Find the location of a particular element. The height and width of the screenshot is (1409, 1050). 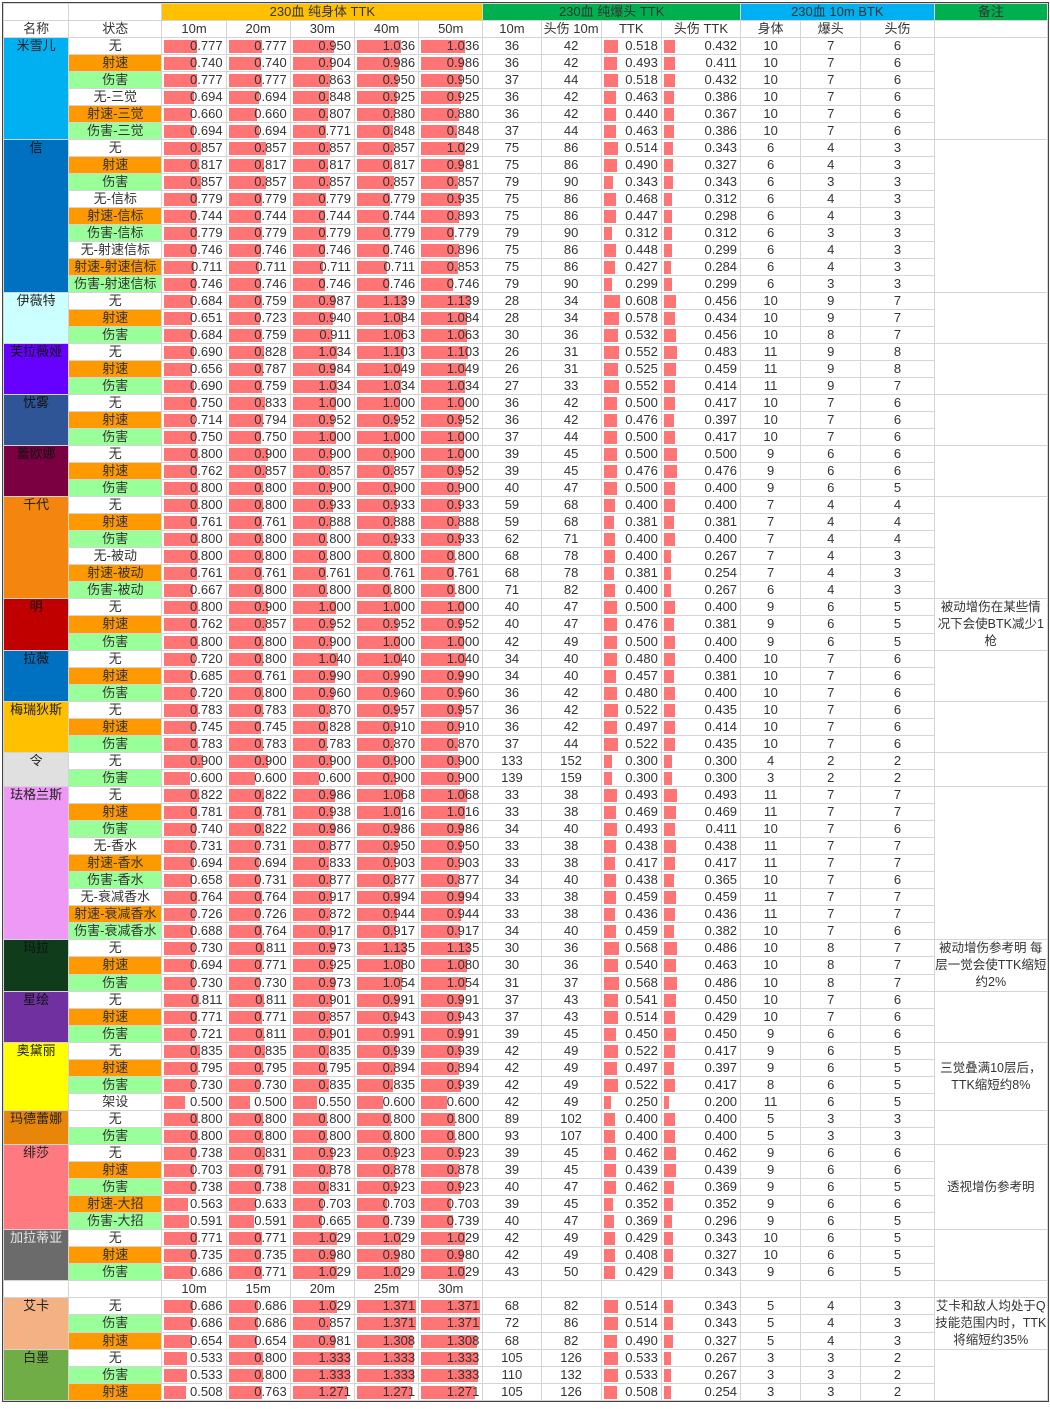

body-ttk-cell: 0.703 is located at coordinates (386, 1204).